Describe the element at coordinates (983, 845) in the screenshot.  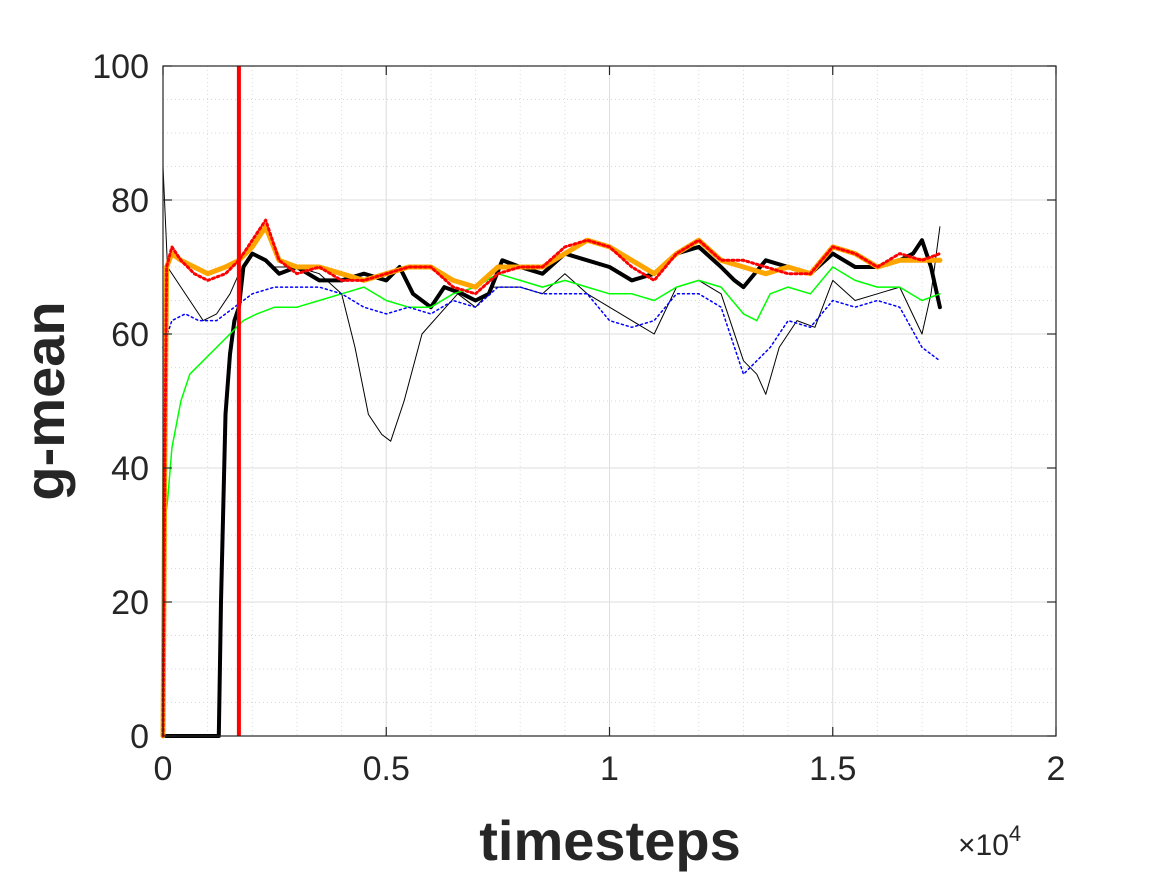
I see `x-exponent-base: ×10` at that location.